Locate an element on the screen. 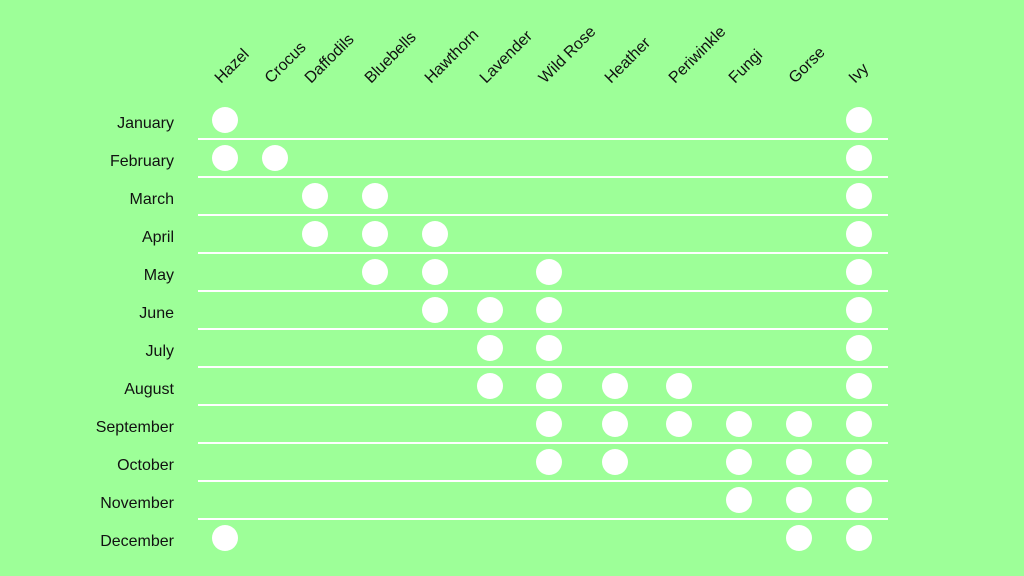  dot-october-heather is located at coordinates (615, 462).